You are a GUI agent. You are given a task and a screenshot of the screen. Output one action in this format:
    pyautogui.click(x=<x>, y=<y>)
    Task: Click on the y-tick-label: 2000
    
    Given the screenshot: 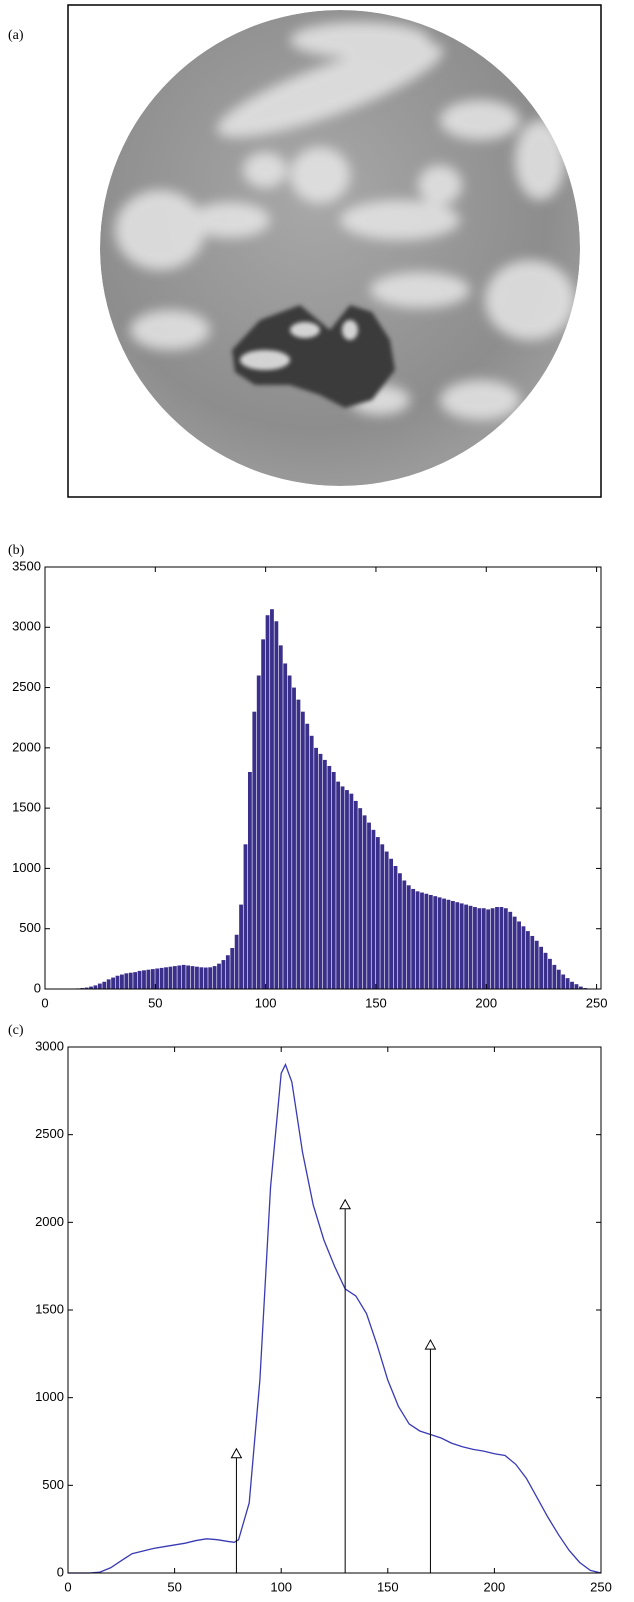 What is the action you would take?
    pyautogui.click(x=26, y=746)
    